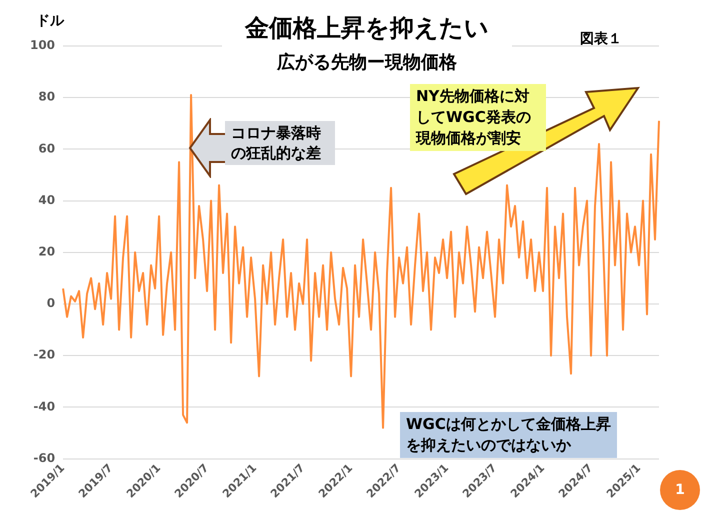 This screenshot has width=709, height=526. I want to click on y-tick-label: -20, so click(44, 355).